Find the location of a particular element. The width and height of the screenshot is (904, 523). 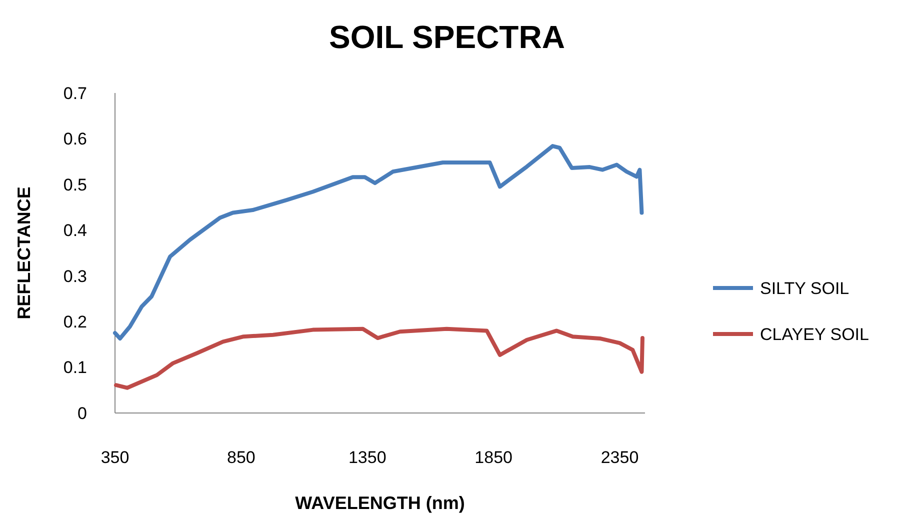

y-tick-label: 0 is located at coordinates (82, 413).